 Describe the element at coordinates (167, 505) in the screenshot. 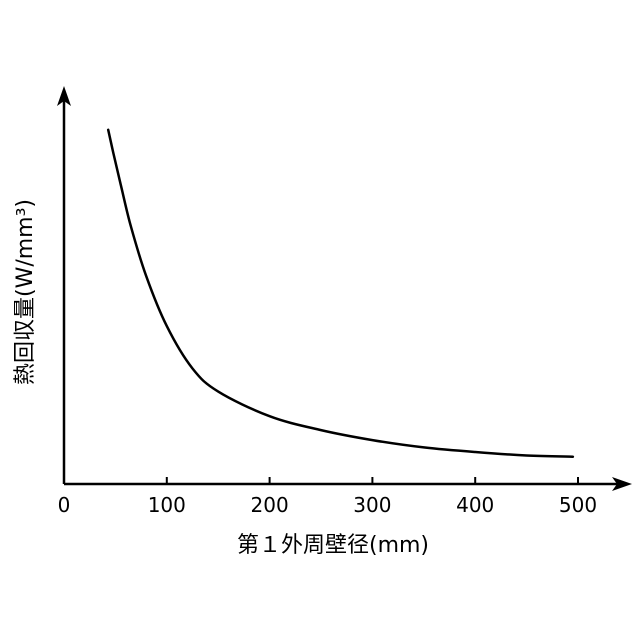

I see `x-tick-label: 100` at that location.